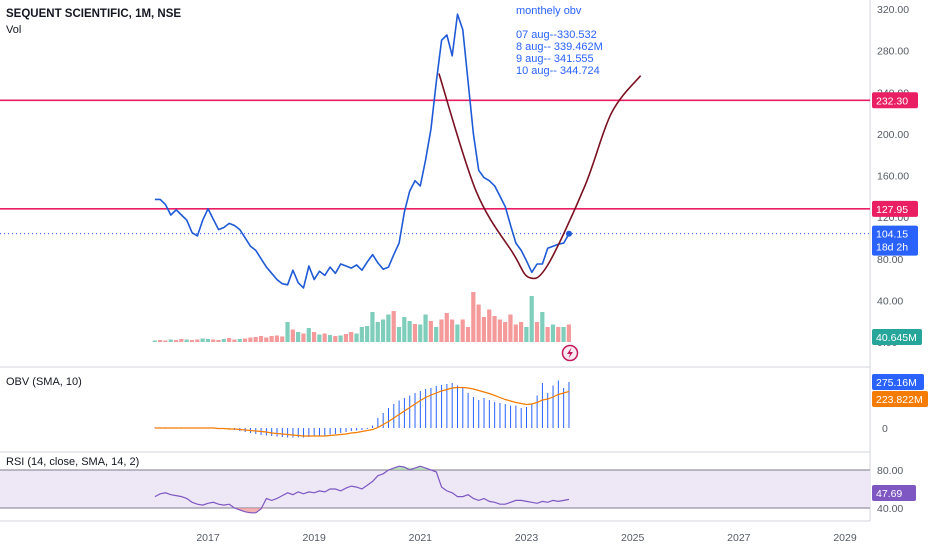 Image resolution: width=932 pixels, height=550 pixels. What do you see at coordinates (421, 538) in the screenshot?
I see `time-axis-tick: 2021` at bounding box center [421, 538].